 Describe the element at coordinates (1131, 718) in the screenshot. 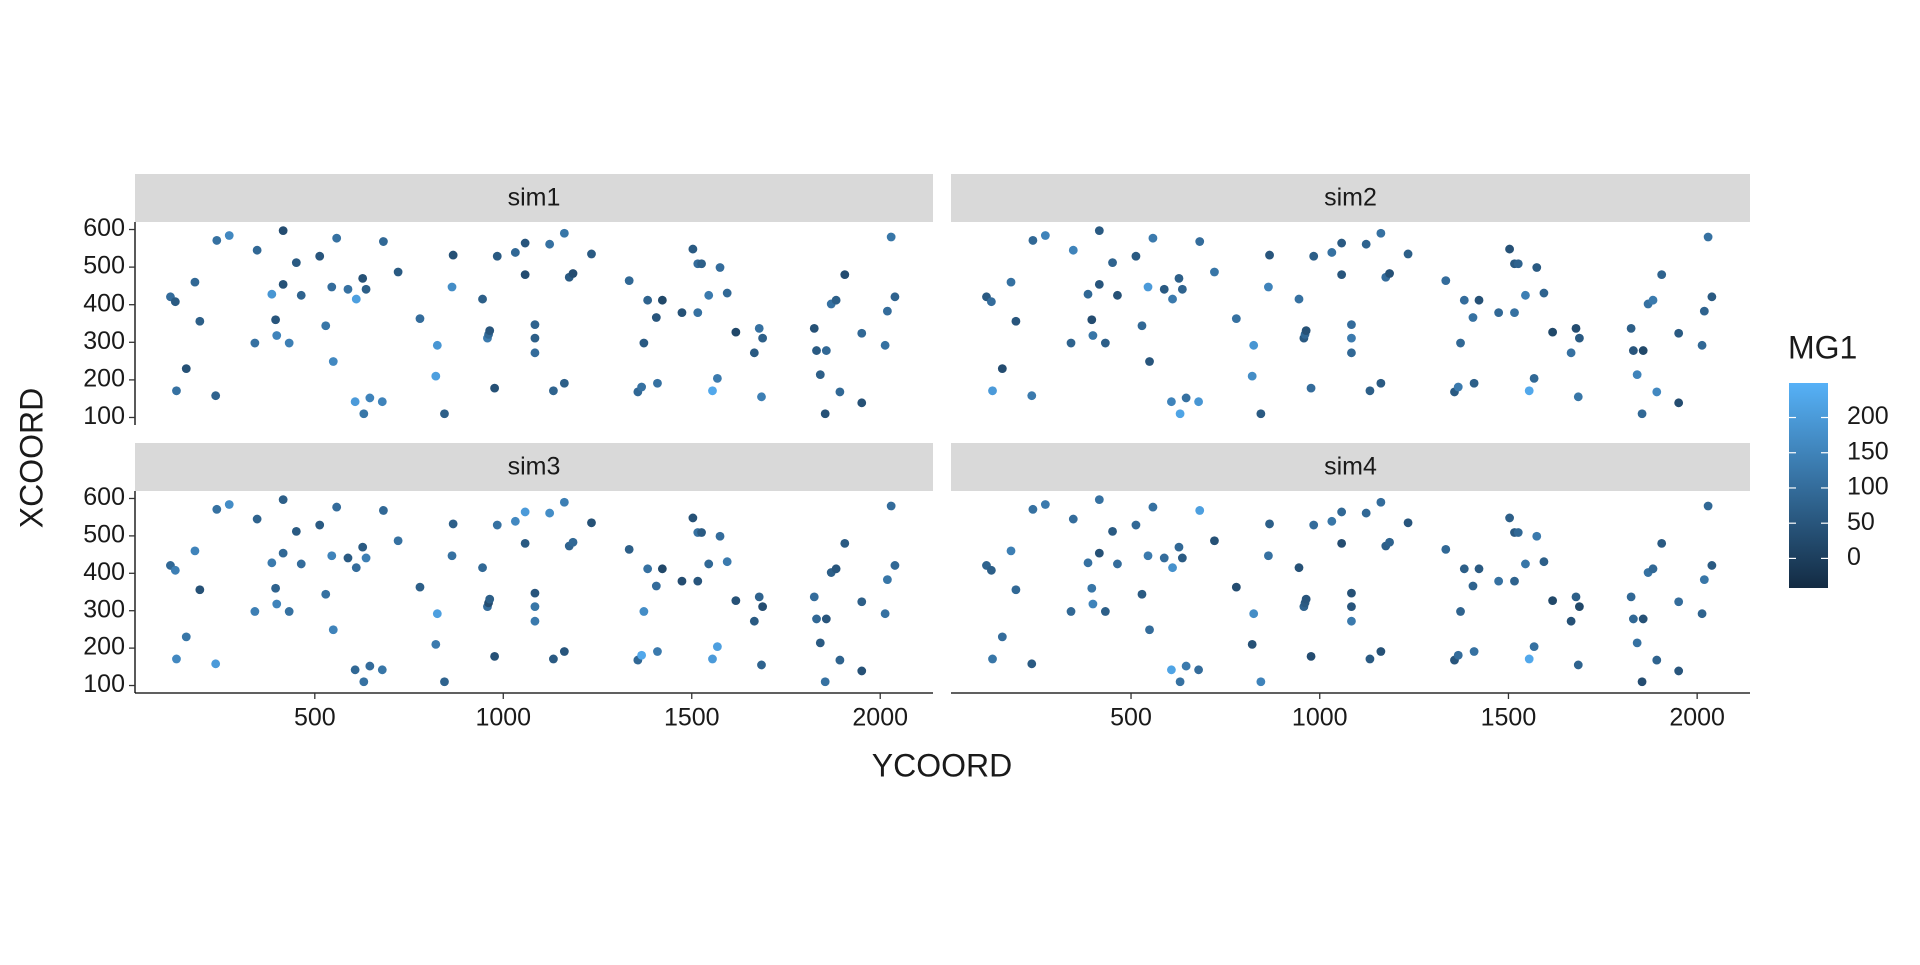

I see `x-tick-label: 500` at that location.